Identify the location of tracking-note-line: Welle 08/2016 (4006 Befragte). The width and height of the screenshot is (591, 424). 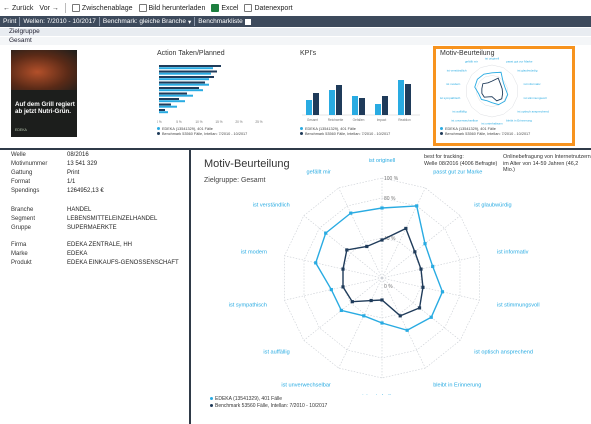
(461, 163).